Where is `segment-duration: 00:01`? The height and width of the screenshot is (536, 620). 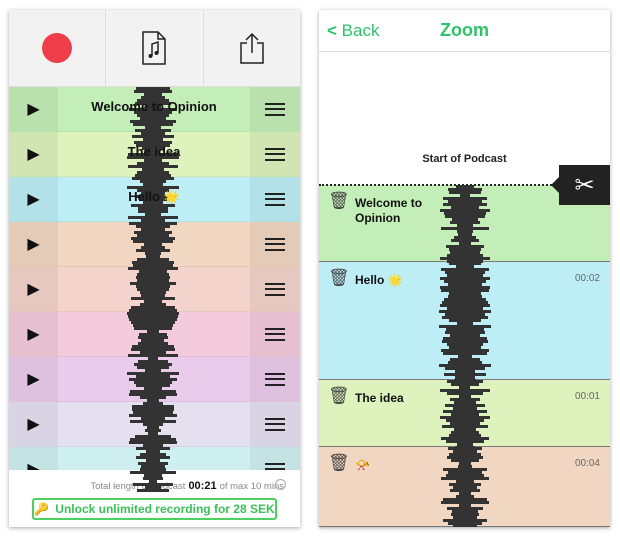
segment-duration: 00:01 is located at coordinates (587, 396).